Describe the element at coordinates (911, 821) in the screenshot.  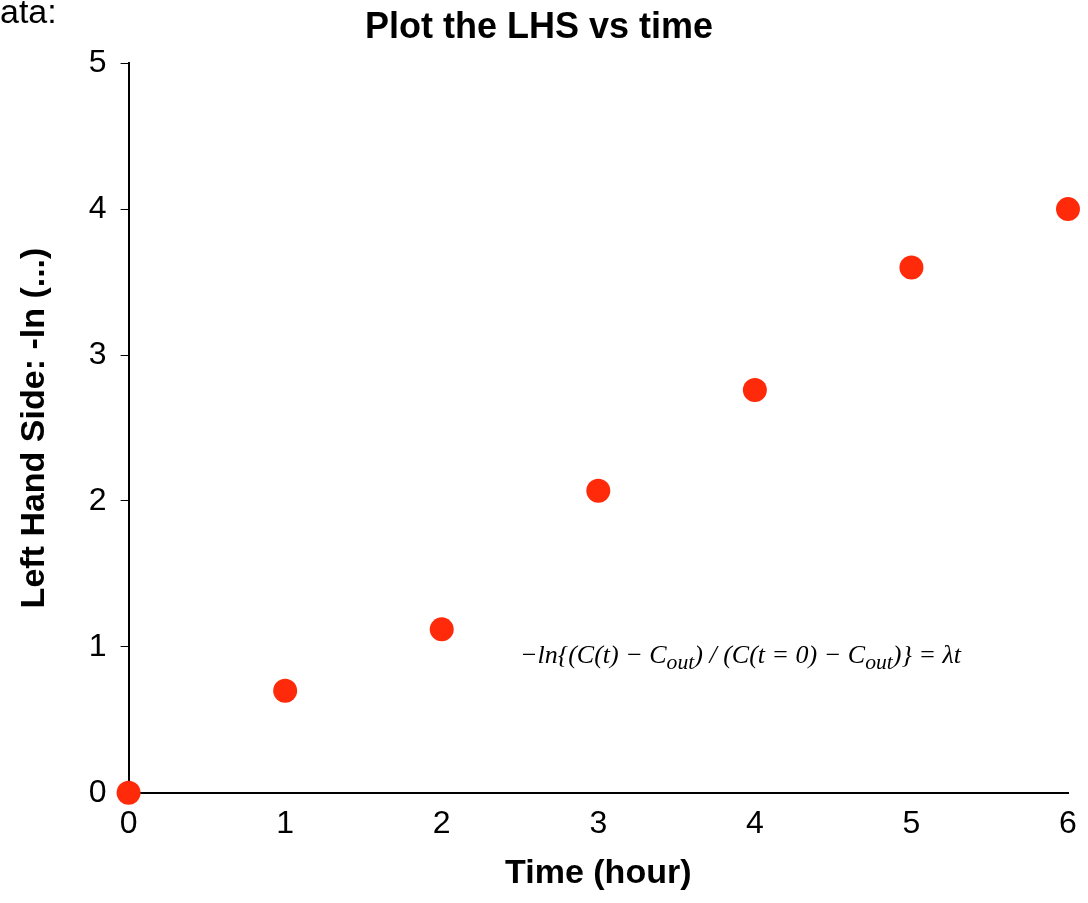
I see `x-tick-label: 5` at that location.